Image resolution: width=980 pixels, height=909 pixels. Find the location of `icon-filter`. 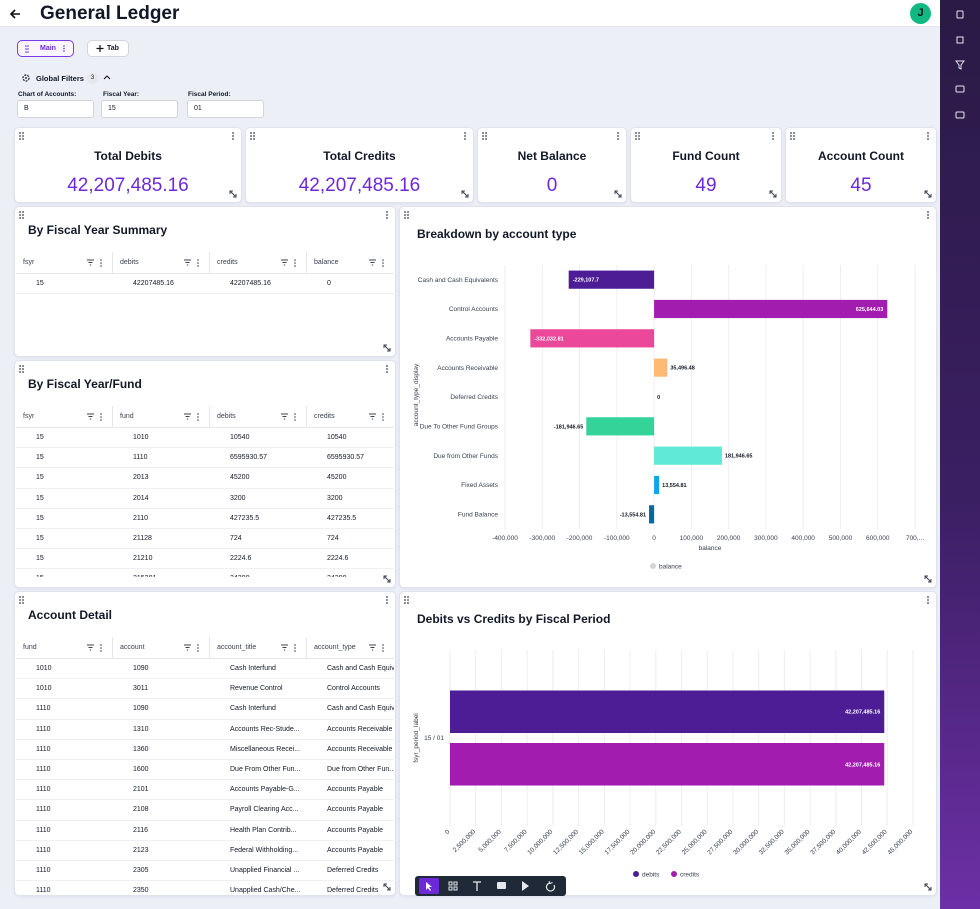

icon-filter is located at coordinates (960, 65).